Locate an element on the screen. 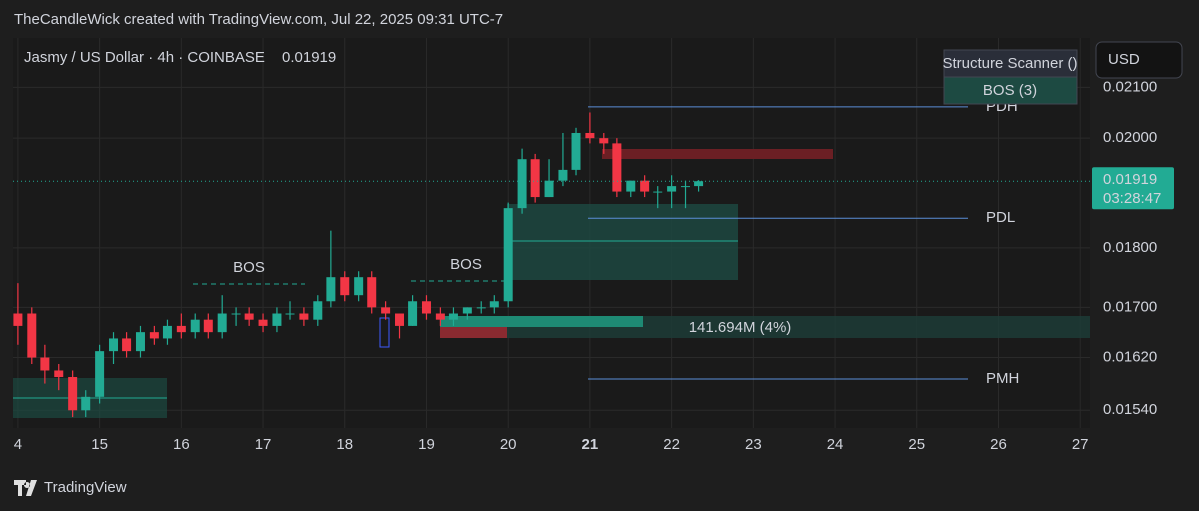  indicator-name: Structure Scanner () is located at coordinates (1009, 63).